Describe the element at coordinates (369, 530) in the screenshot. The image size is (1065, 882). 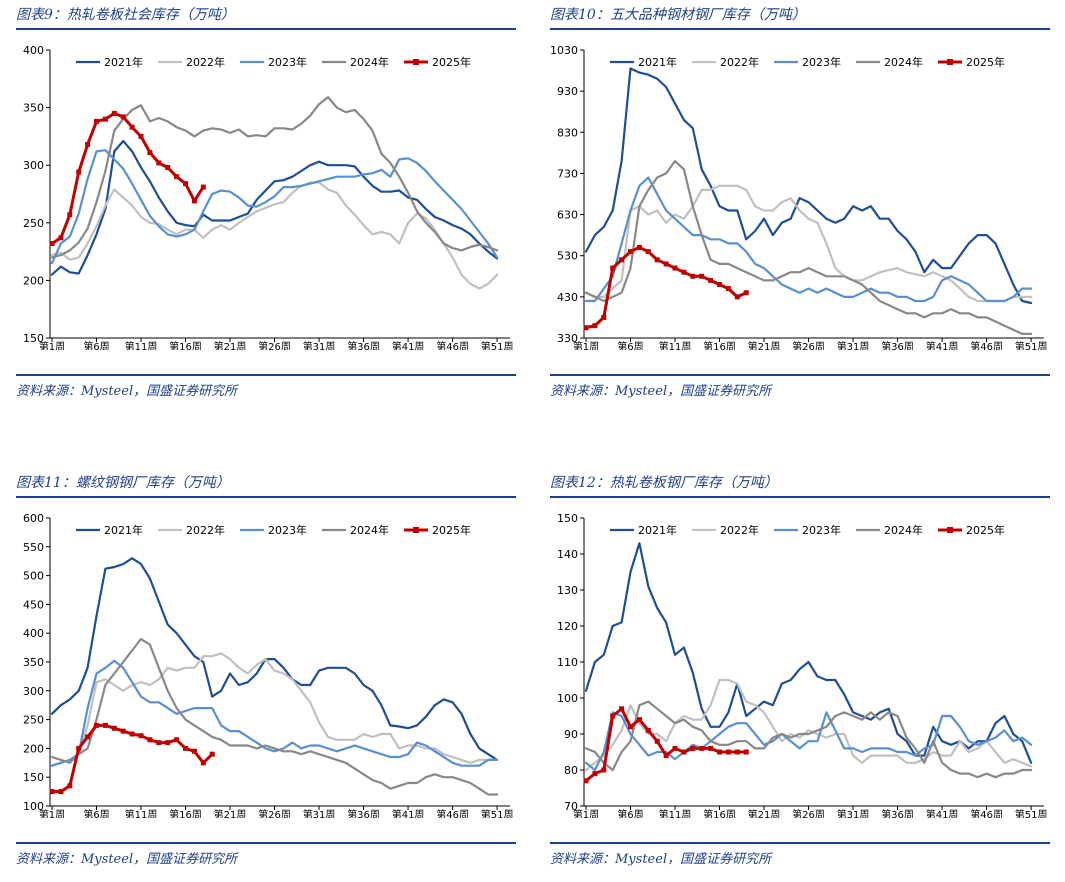
I see `legend-label: 2024年` at that location.